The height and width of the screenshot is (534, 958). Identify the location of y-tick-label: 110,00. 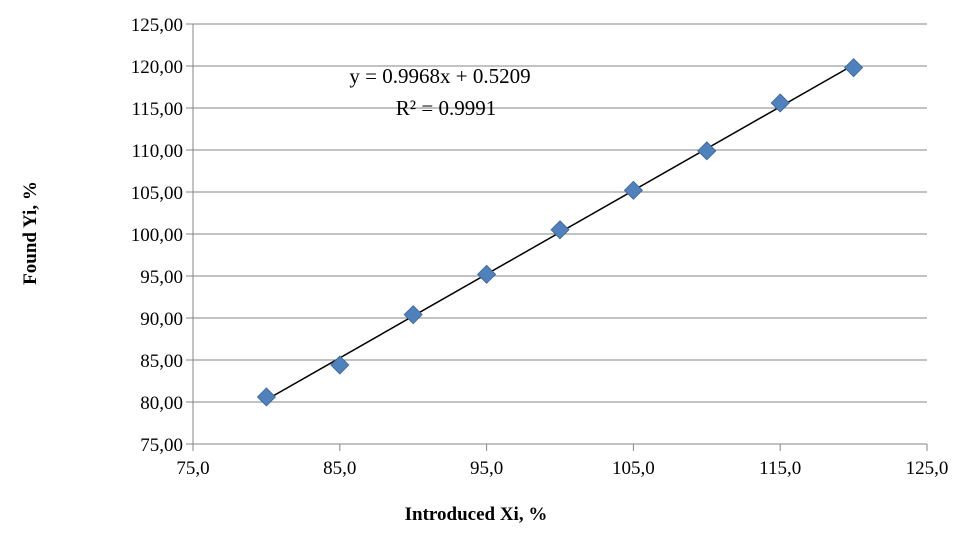
(157, 151).